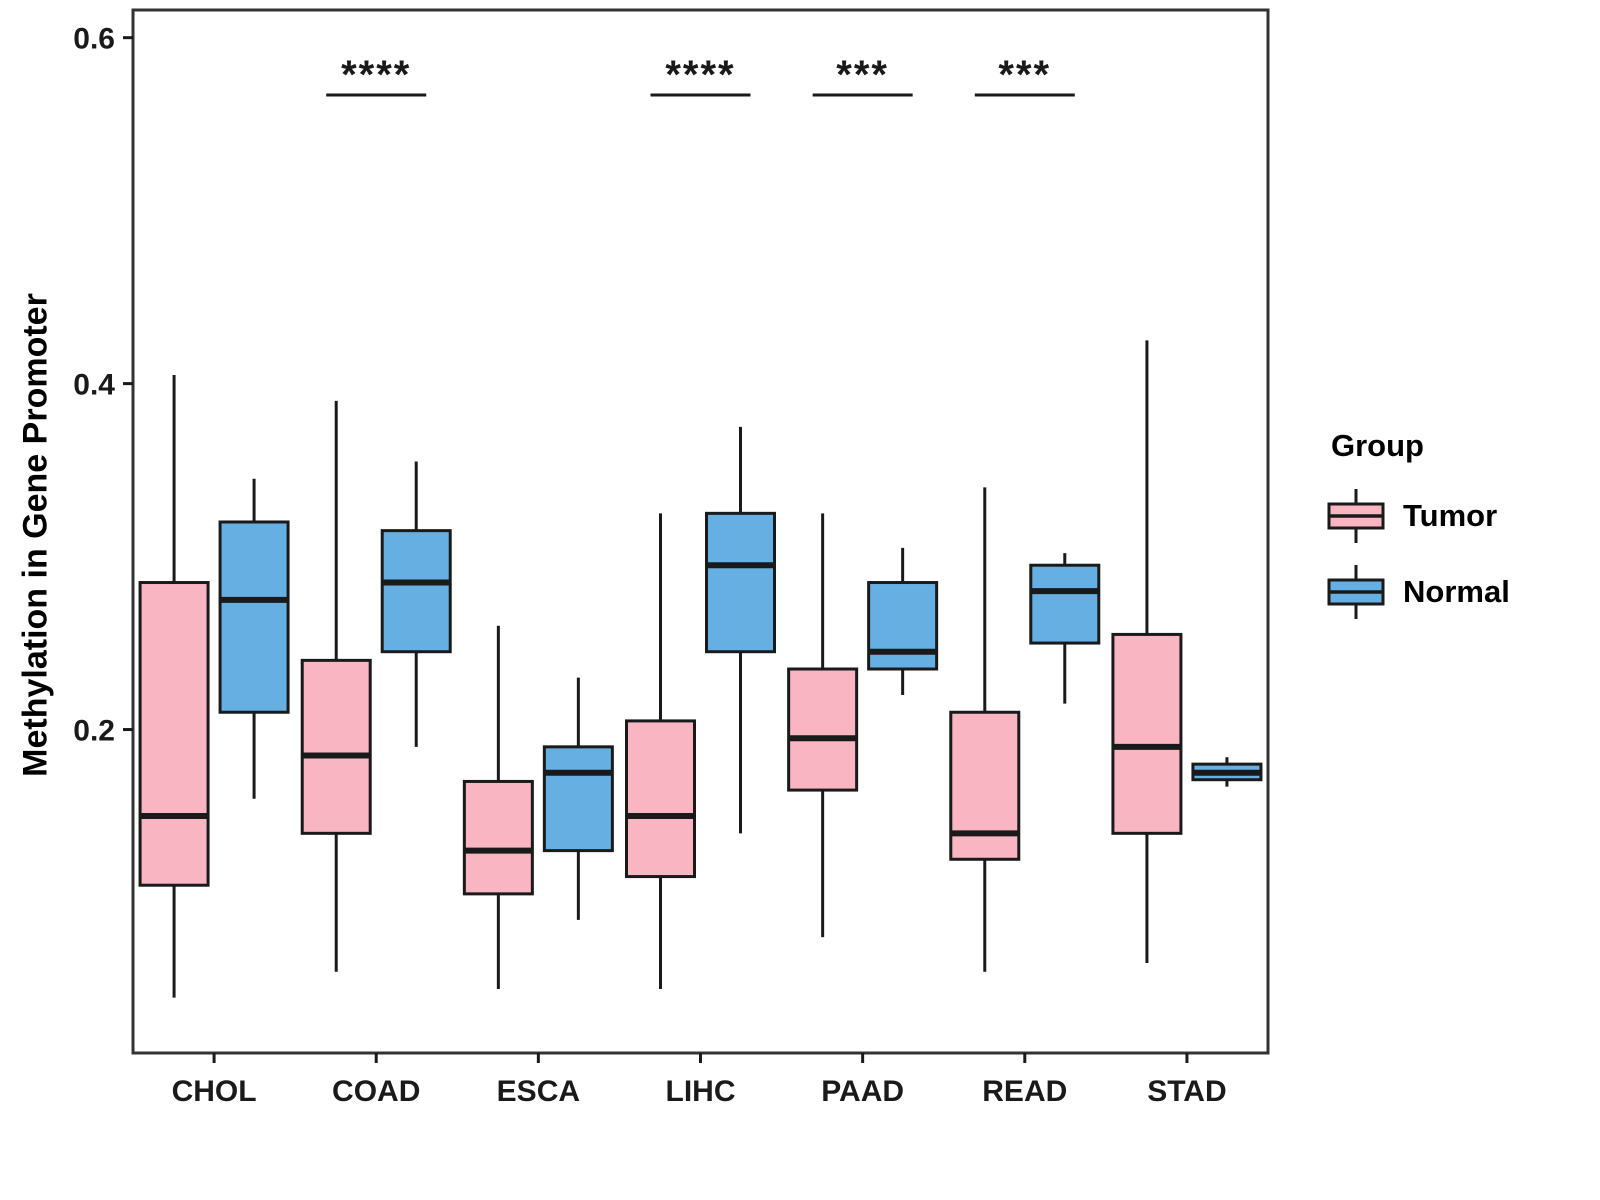 The image size is (1600, 1200). Describe the element at coordinates (336, 746) in the screenshot. I see `box-Tumor-COAD` at that location.